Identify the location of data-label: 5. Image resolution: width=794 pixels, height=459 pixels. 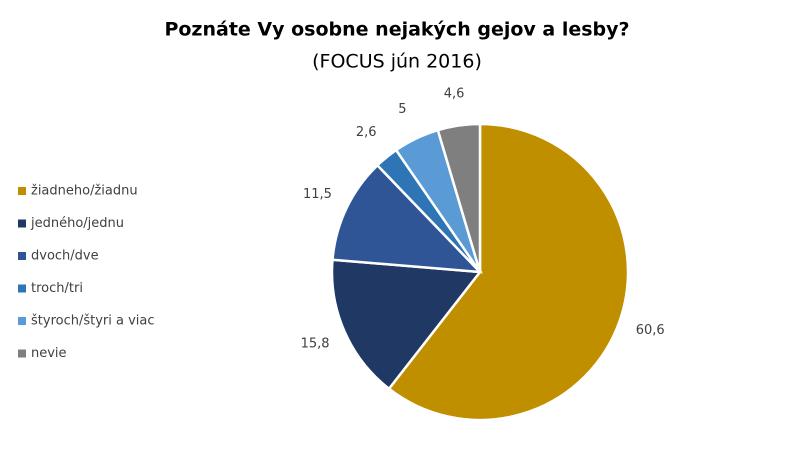
(402, 109).